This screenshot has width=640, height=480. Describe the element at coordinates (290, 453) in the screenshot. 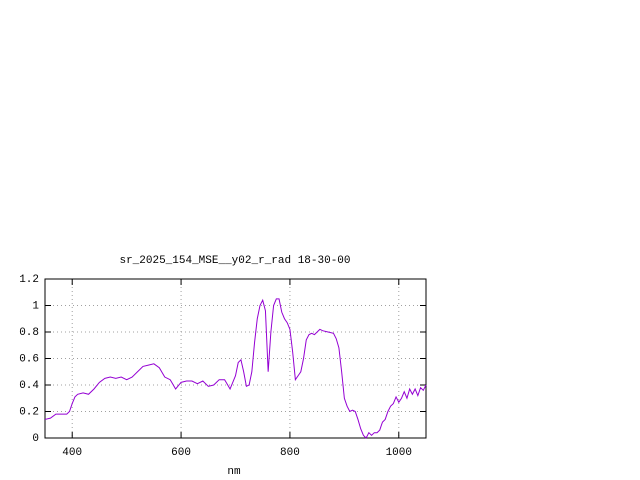

I see `x-tick-label: 800` at that location.